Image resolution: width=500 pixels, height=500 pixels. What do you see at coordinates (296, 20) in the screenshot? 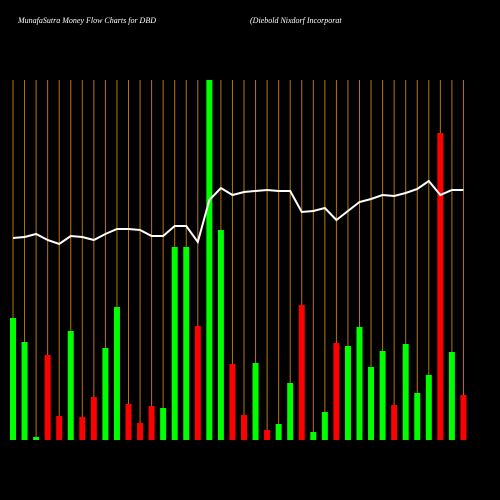
I see `chart-subtitle: (Diebold Nixdorf Incorporat` at bounding box center [296, 20].